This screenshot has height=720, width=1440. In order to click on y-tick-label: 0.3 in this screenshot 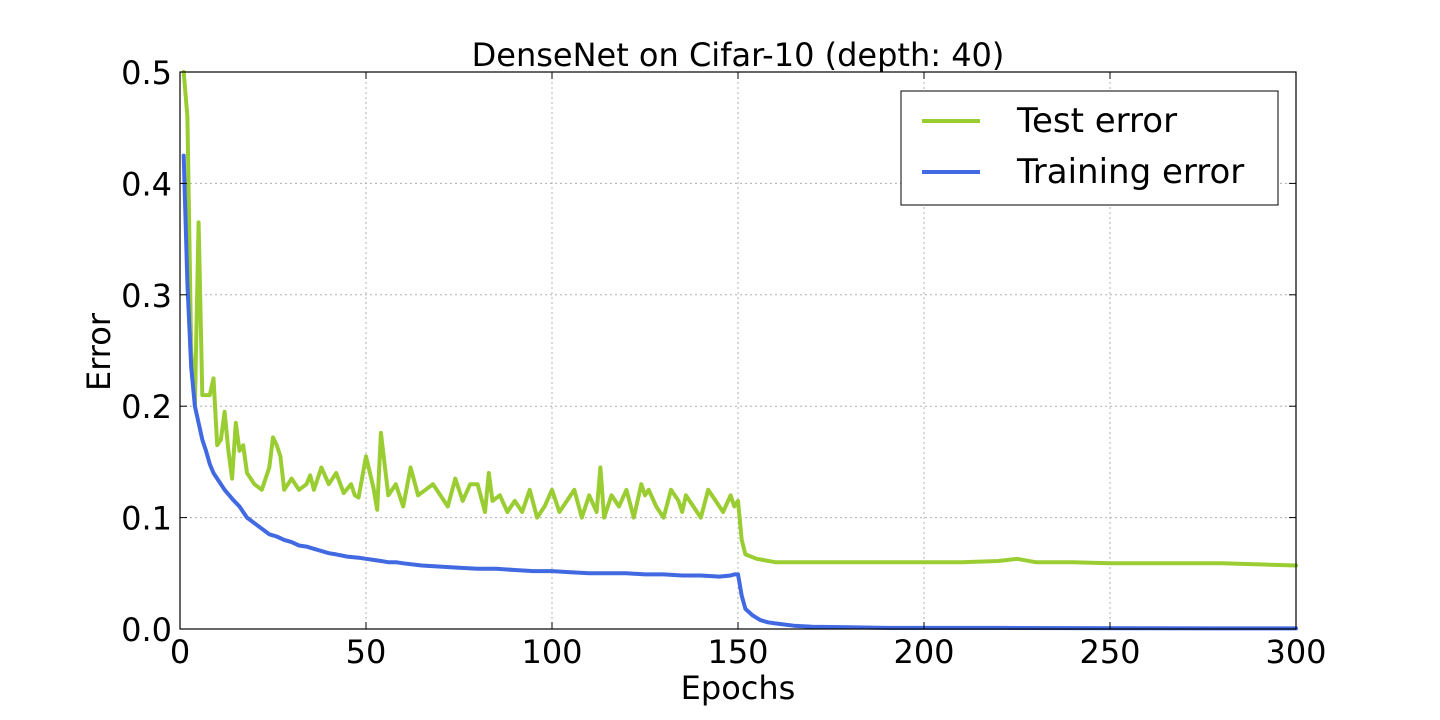, I will do `click(146, 296)`.